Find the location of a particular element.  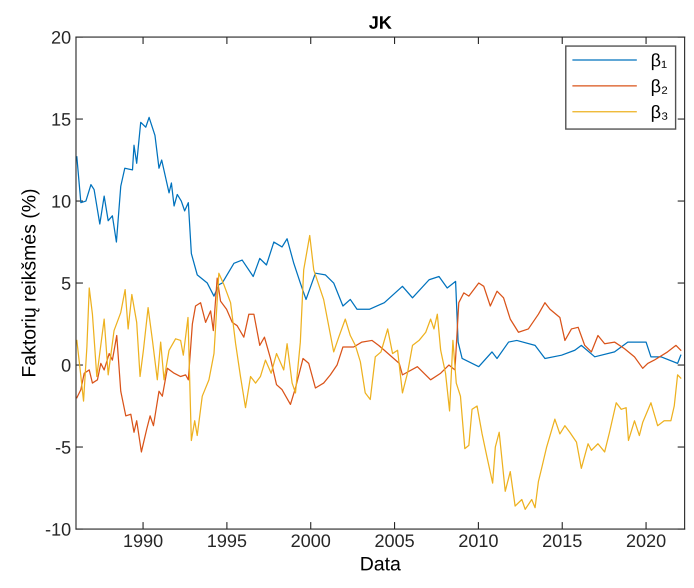

x-tick-label: 2005 is located at coordinates (394, 541).